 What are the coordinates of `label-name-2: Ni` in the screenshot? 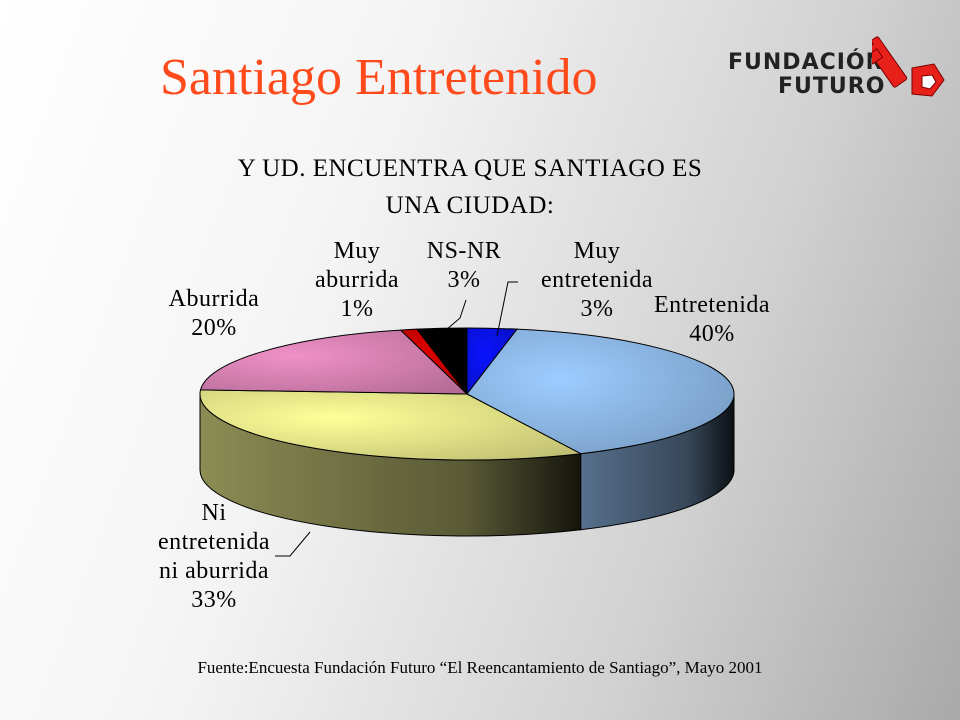 It's located at (214, 513).